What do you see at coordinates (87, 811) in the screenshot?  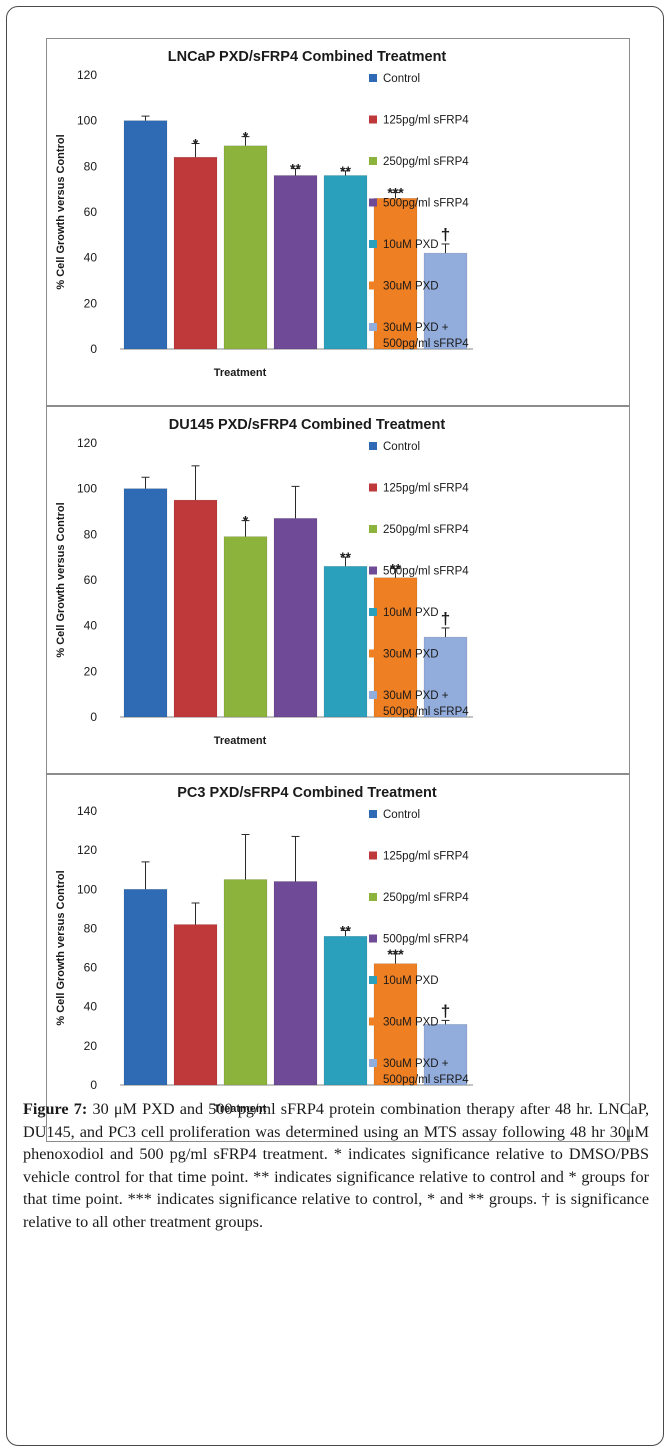 I see `y-tick-label: 140` at bounding box center [87, 811].